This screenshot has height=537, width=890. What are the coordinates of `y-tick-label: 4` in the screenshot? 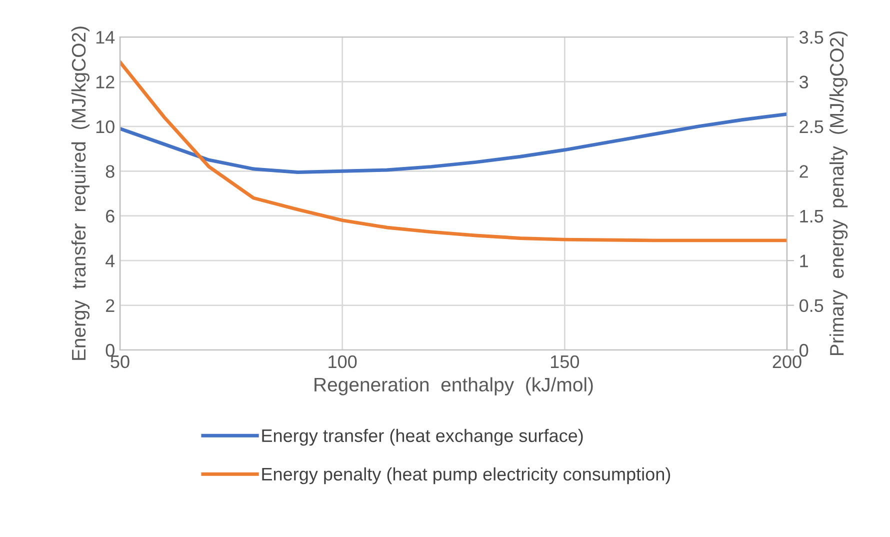 It's located at (110, 261).